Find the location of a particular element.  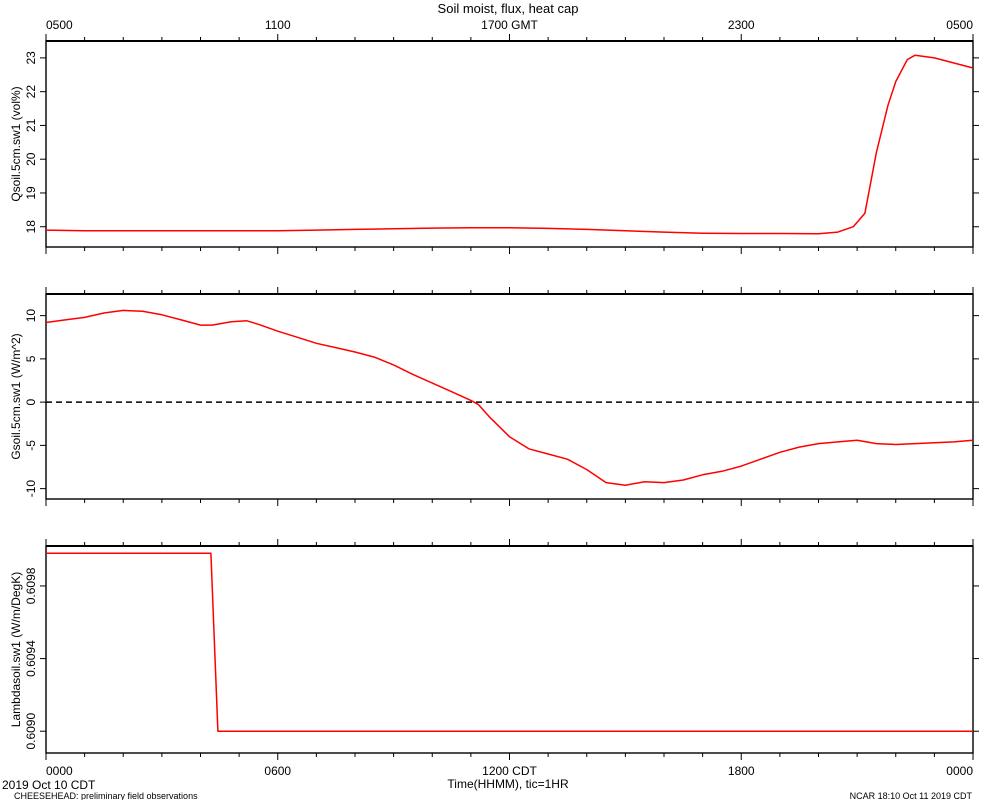

top-tick-label: 1700 GMT is located at coordinates (509, 25).